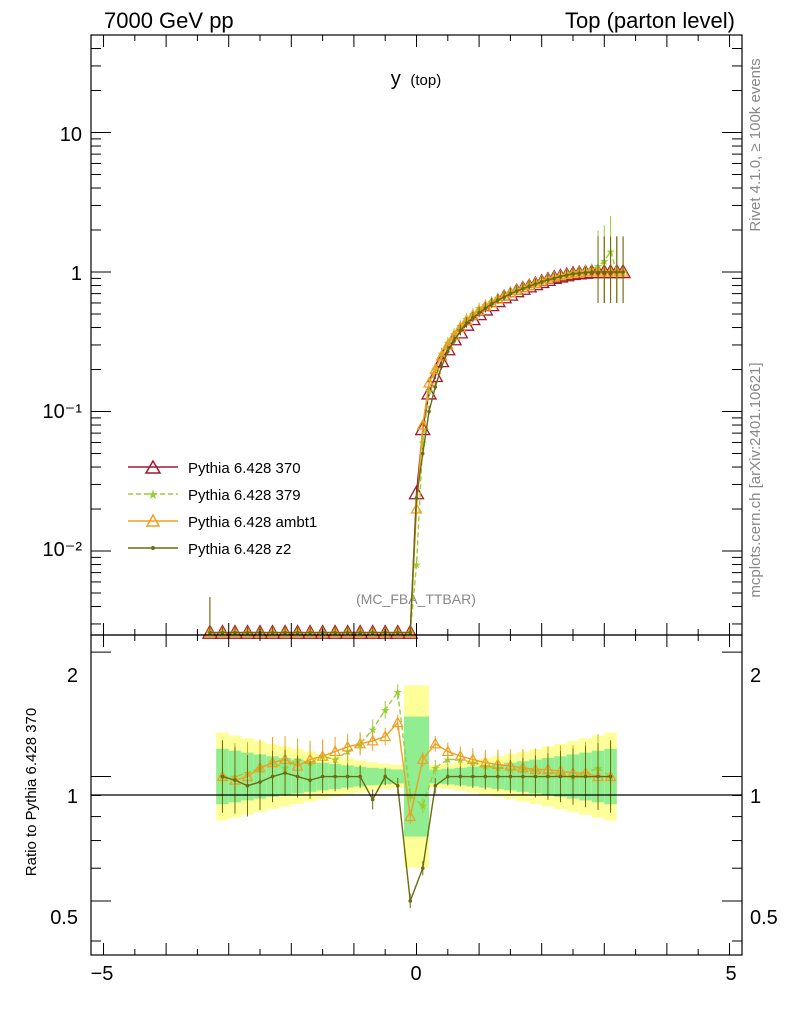 The width and height of the screenshot is (786, 1024). I want to click on legend-label-379: Pythia 6.428 379, so click(244, 495).